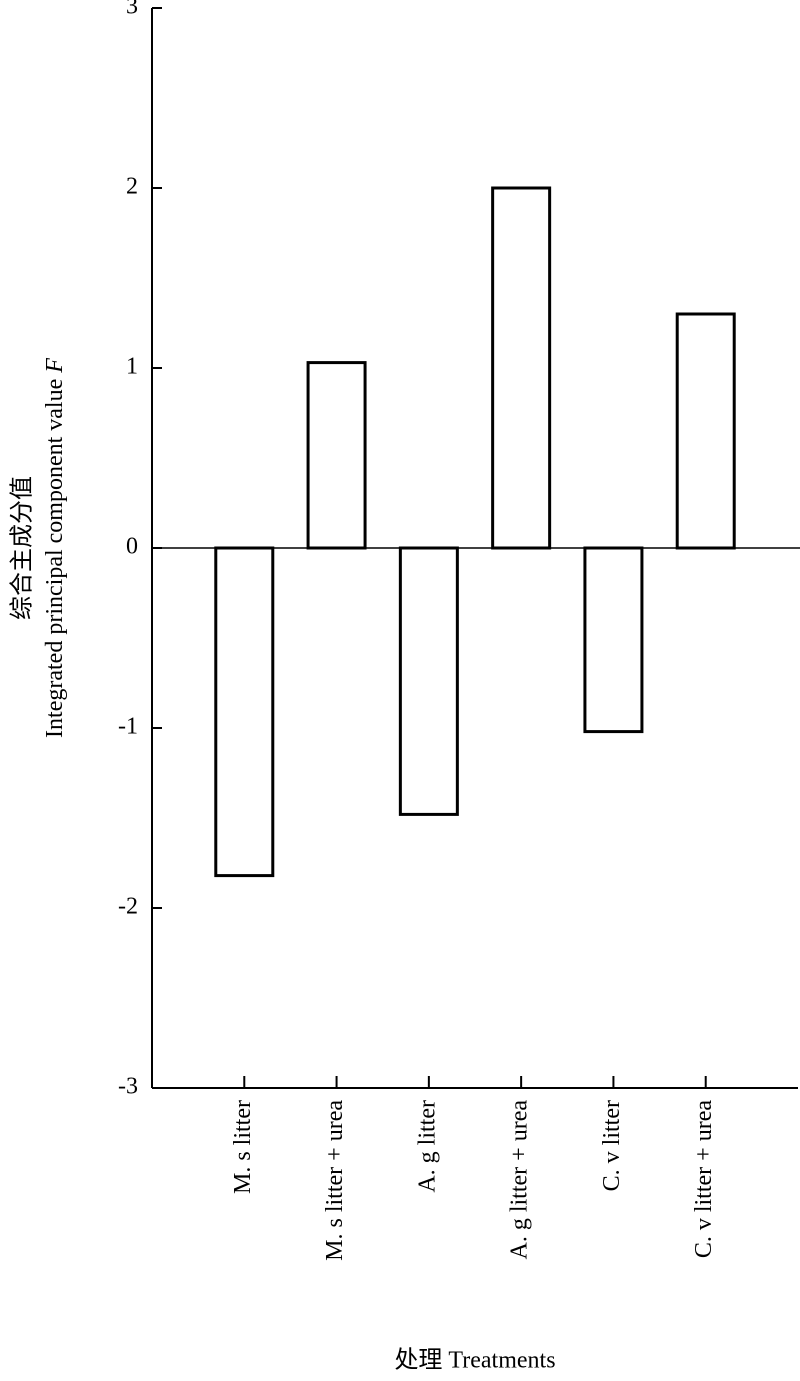  What do you see at coordinates (474, 1360) in the screenshot?
I see `x-axis-label: 处理 Treatments` at bounding box center [474, 1360].